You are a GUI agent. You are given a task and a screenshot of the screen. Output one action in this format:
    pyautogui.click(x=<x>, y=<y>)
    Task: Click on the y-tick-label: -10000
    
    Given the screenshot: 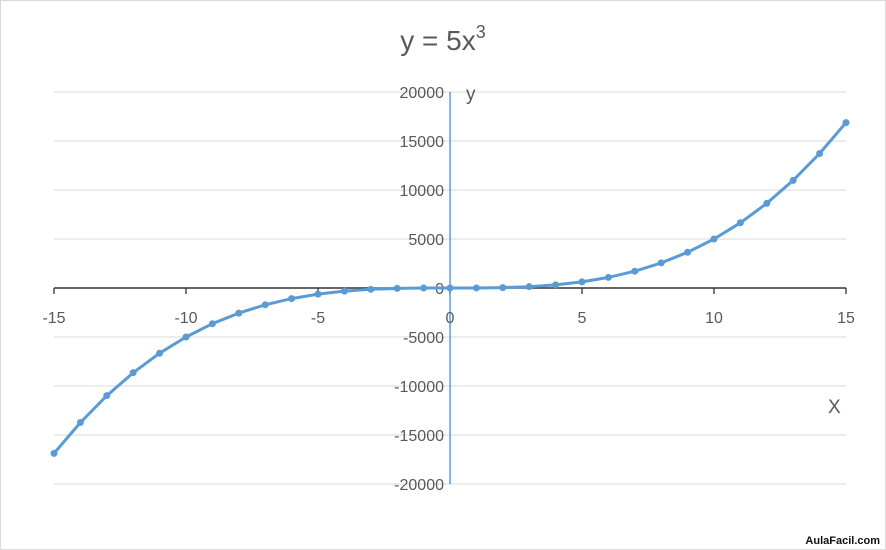 What is the action you would take?
    pyautogui.click(x=419, y=387)
    